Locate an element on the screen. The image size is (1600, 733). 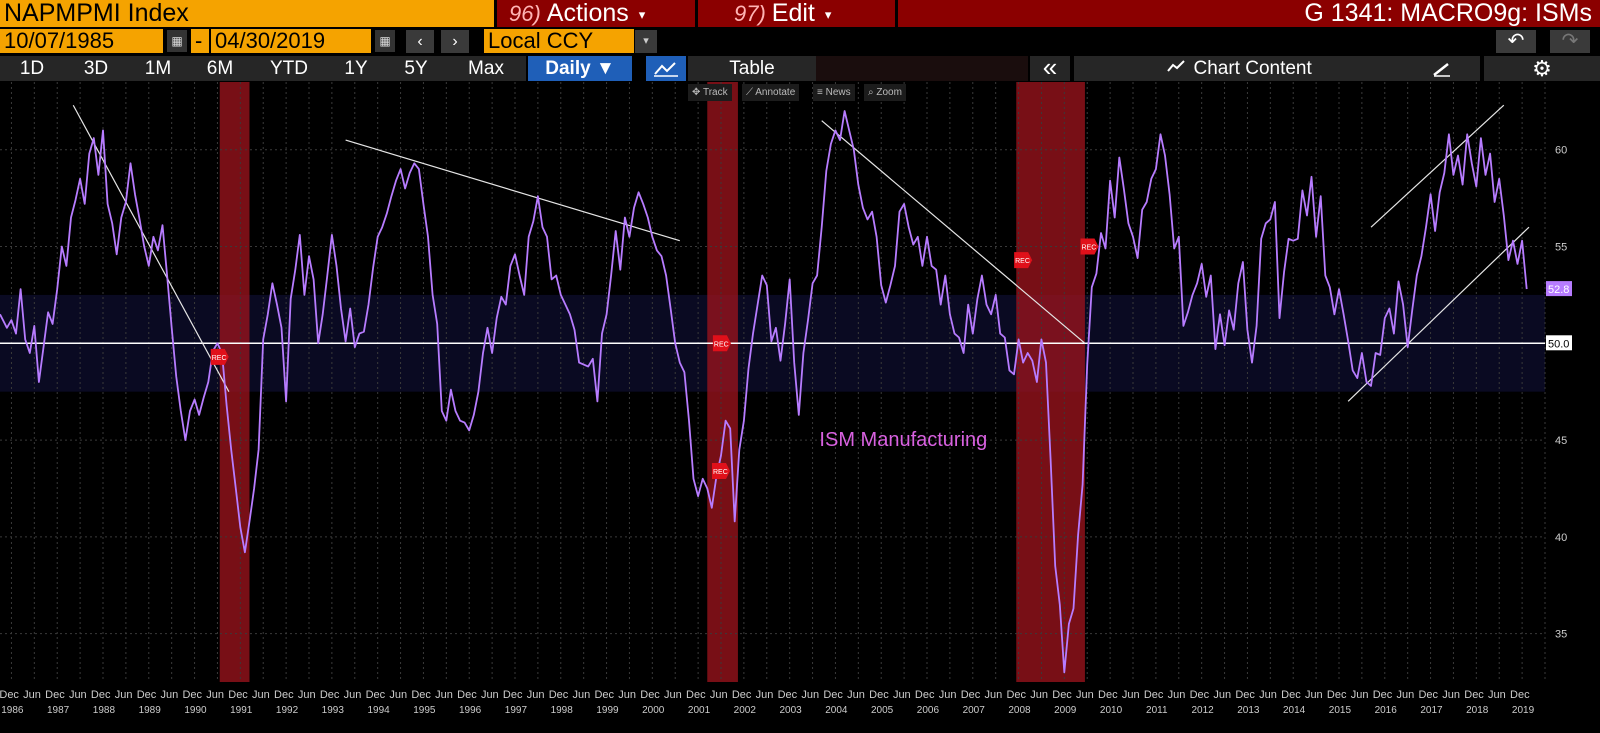
reference-value-tag is located at coordinates (1559, 343).